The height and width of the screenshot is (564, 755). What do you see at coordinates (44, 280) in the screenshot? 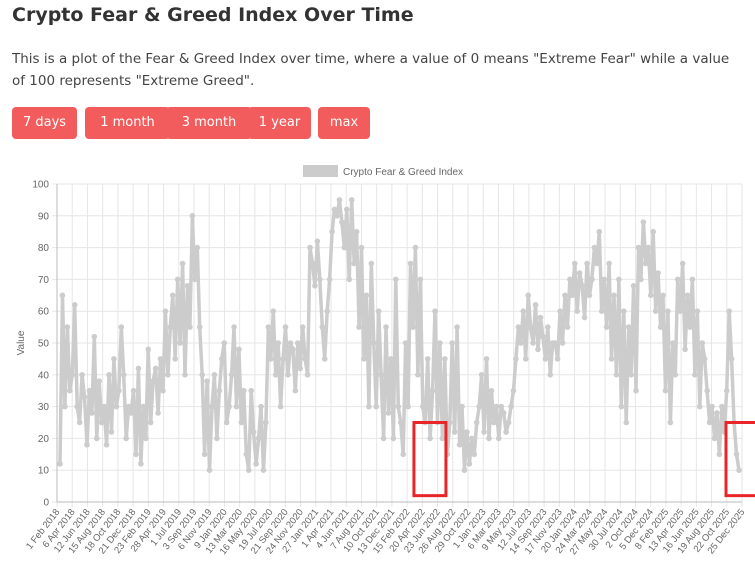
I see `y-tick-label: 70` at bounding box center [44, 280].